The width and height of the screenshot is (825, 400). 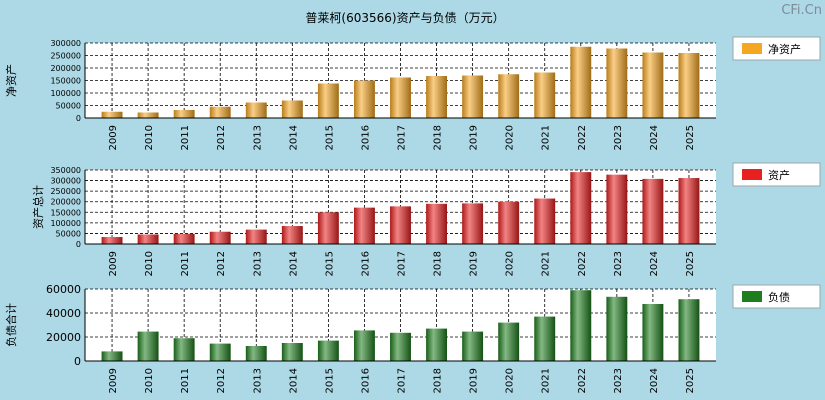 I want to click on legend-label: 负债, so click(x=779, y=297).